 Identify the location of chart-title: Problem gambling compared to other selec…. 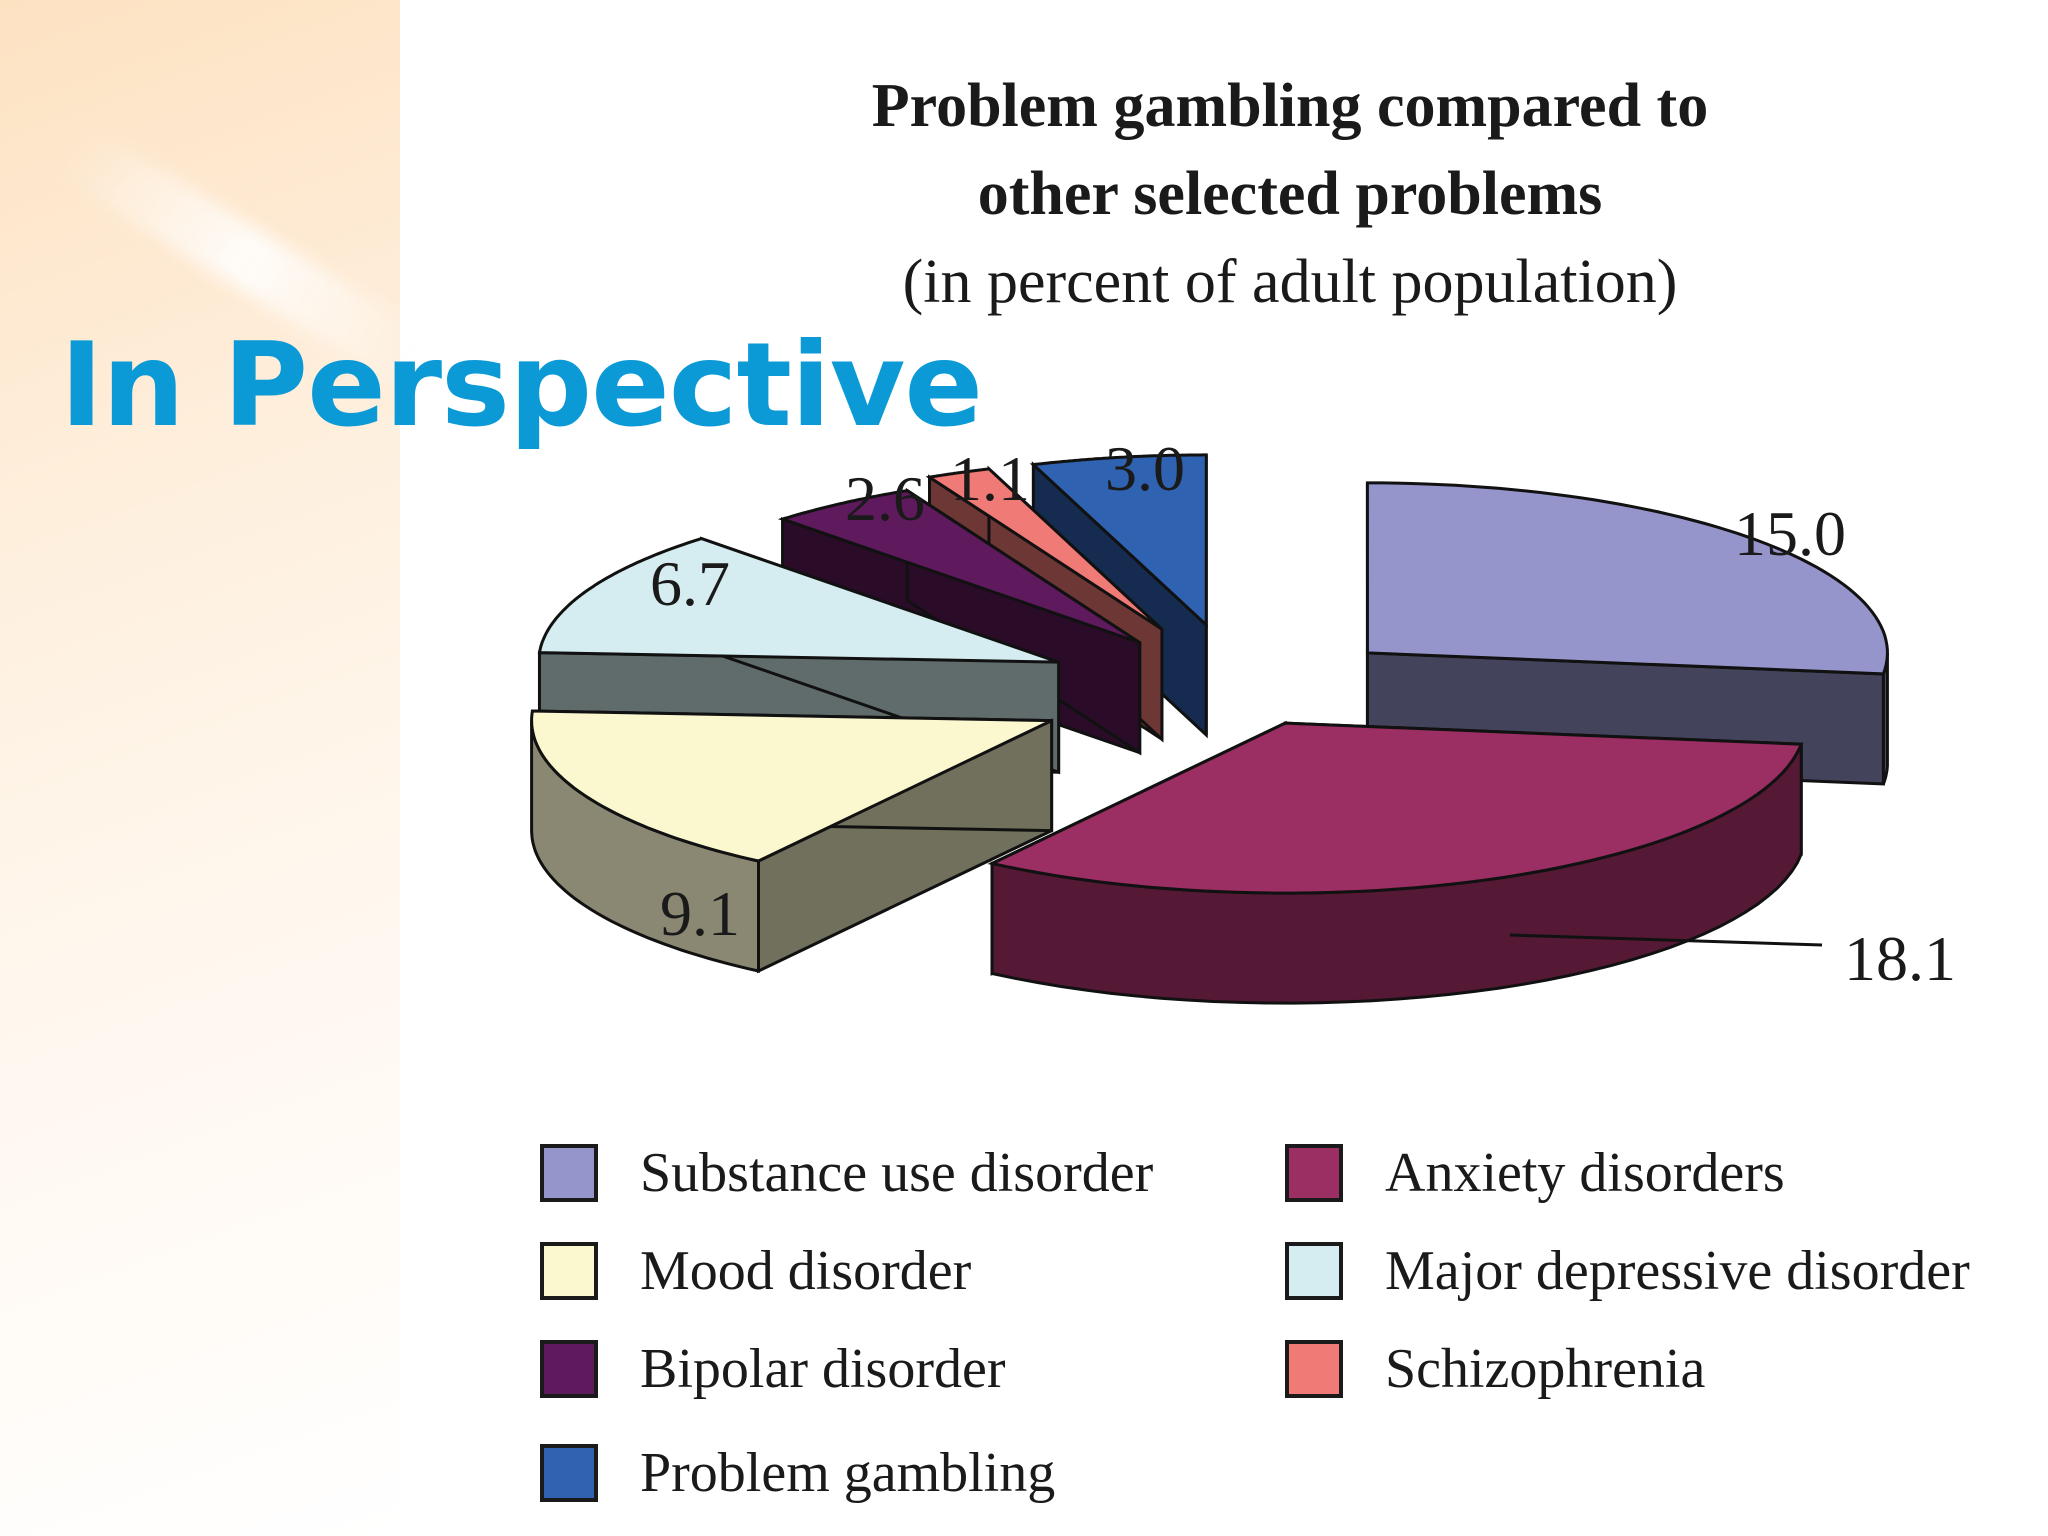
(1290, 194).